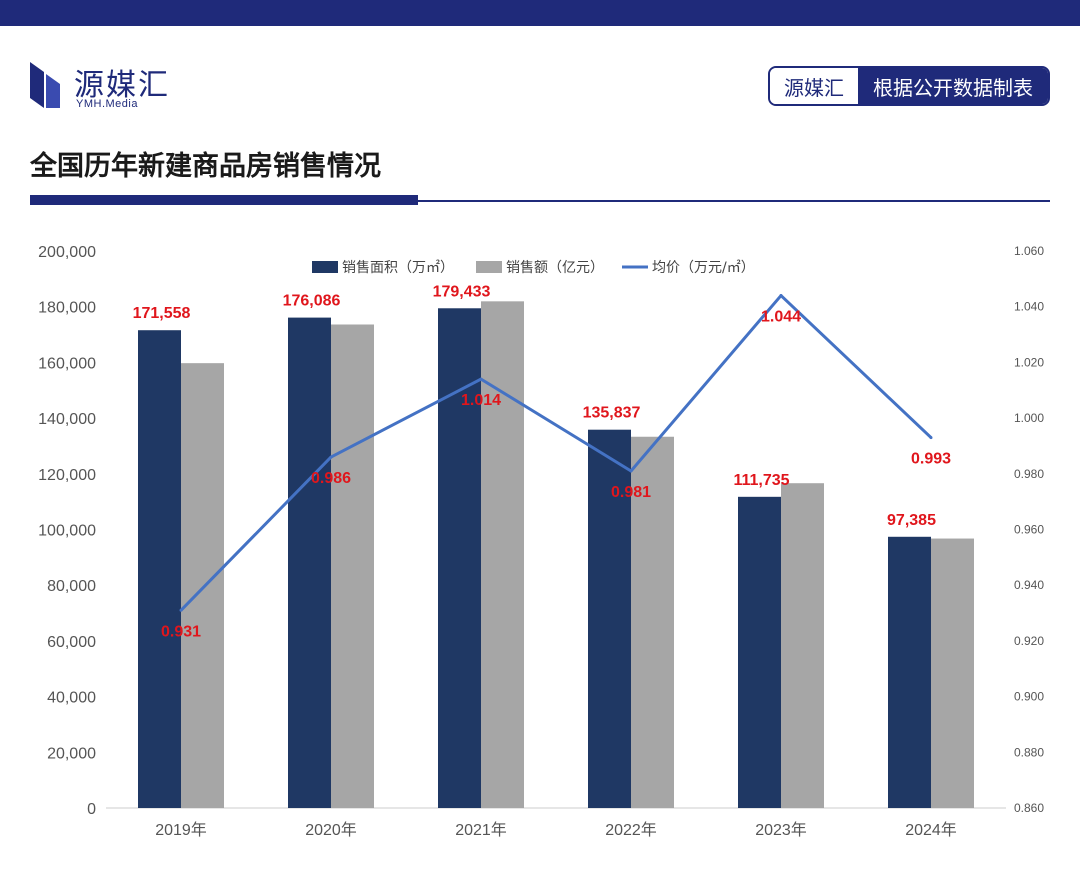  What do you see at coordinates (331, 830) in the screenshot?
I see `x-tick-label: 2020年` at bounding box center [331, 830].